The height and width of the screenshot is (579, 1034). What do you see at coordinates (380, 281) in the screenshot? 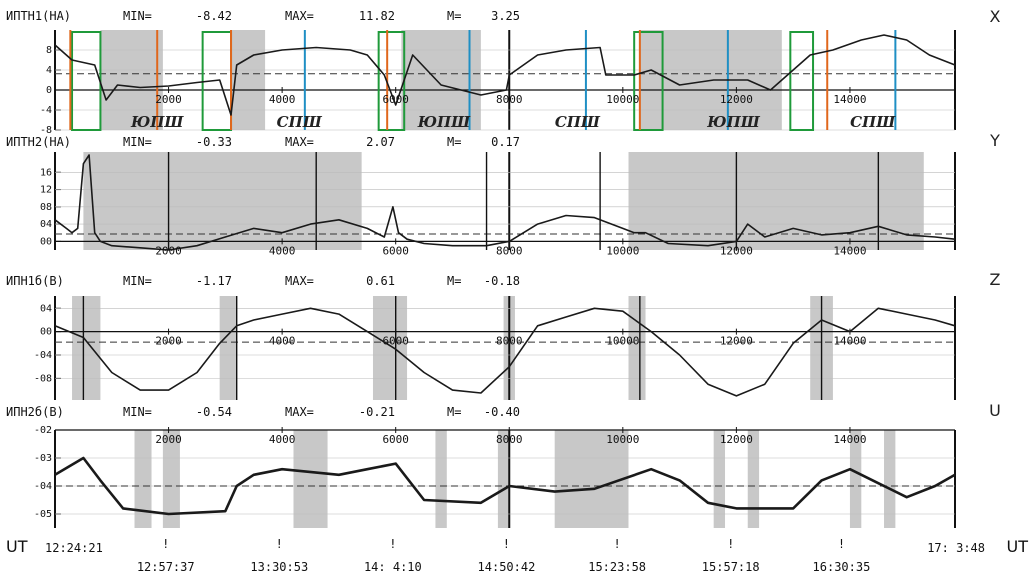
I see `max-value: 0.61` at bounding box center [380, 281].